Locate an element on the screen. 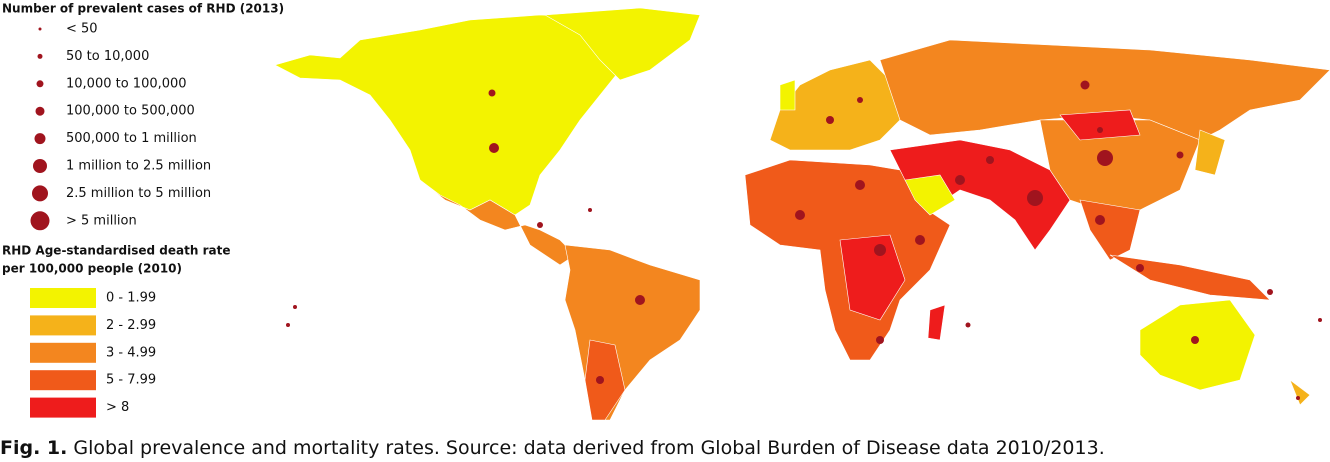 This screenshot has width=1330, height=462. death-rate-legend: 0 - 1.99 2 - 2.99 3 - 4.99 5 - 7.99 > 8 is located at coordinates (93, 353).